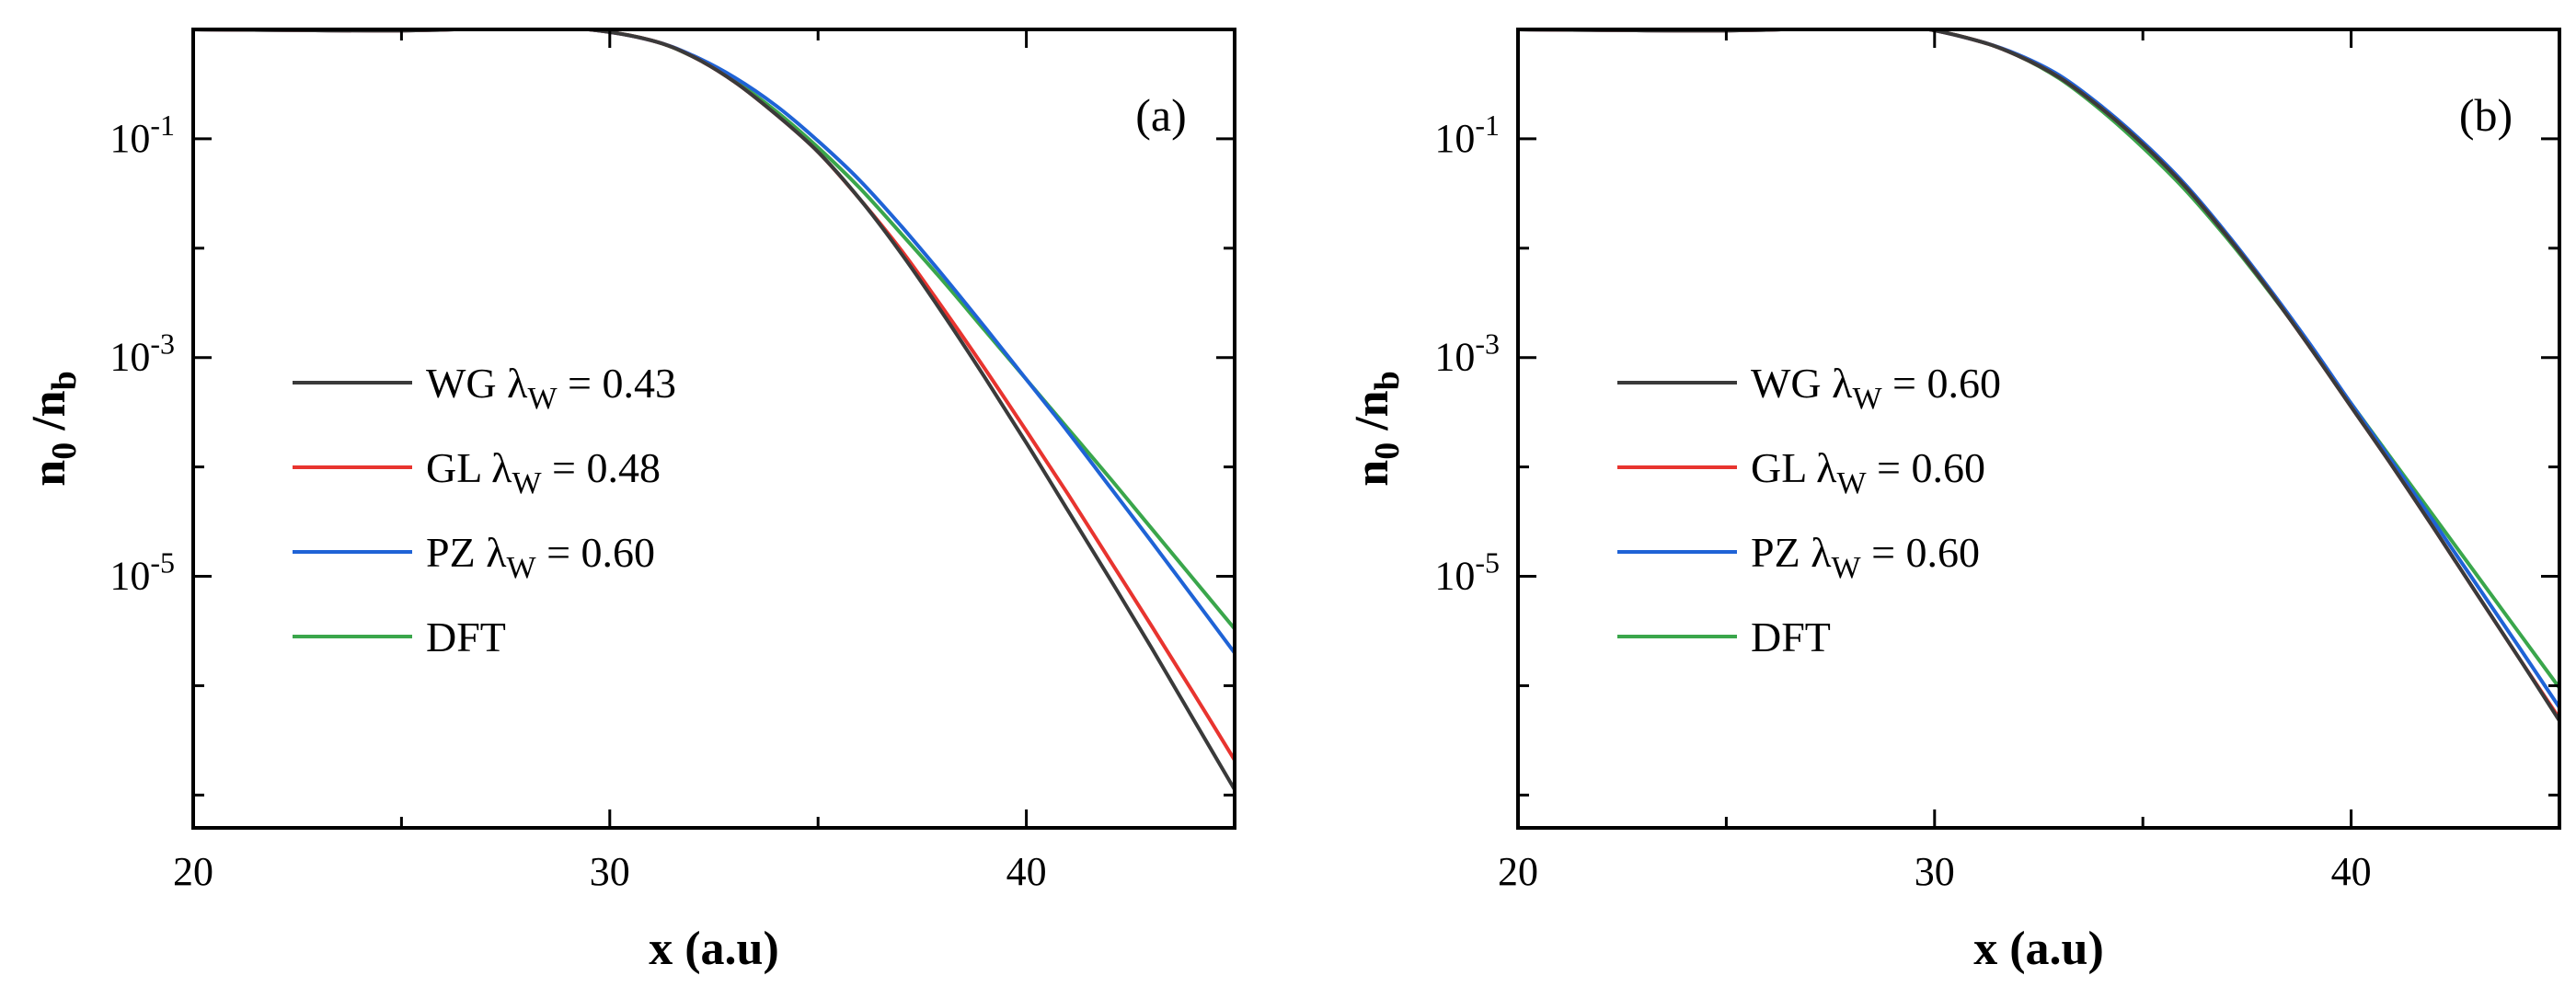  Describe the element at coordinates (601, 467) in the screenshot. I see `legend-lambda-value: = 0.48` at that location.